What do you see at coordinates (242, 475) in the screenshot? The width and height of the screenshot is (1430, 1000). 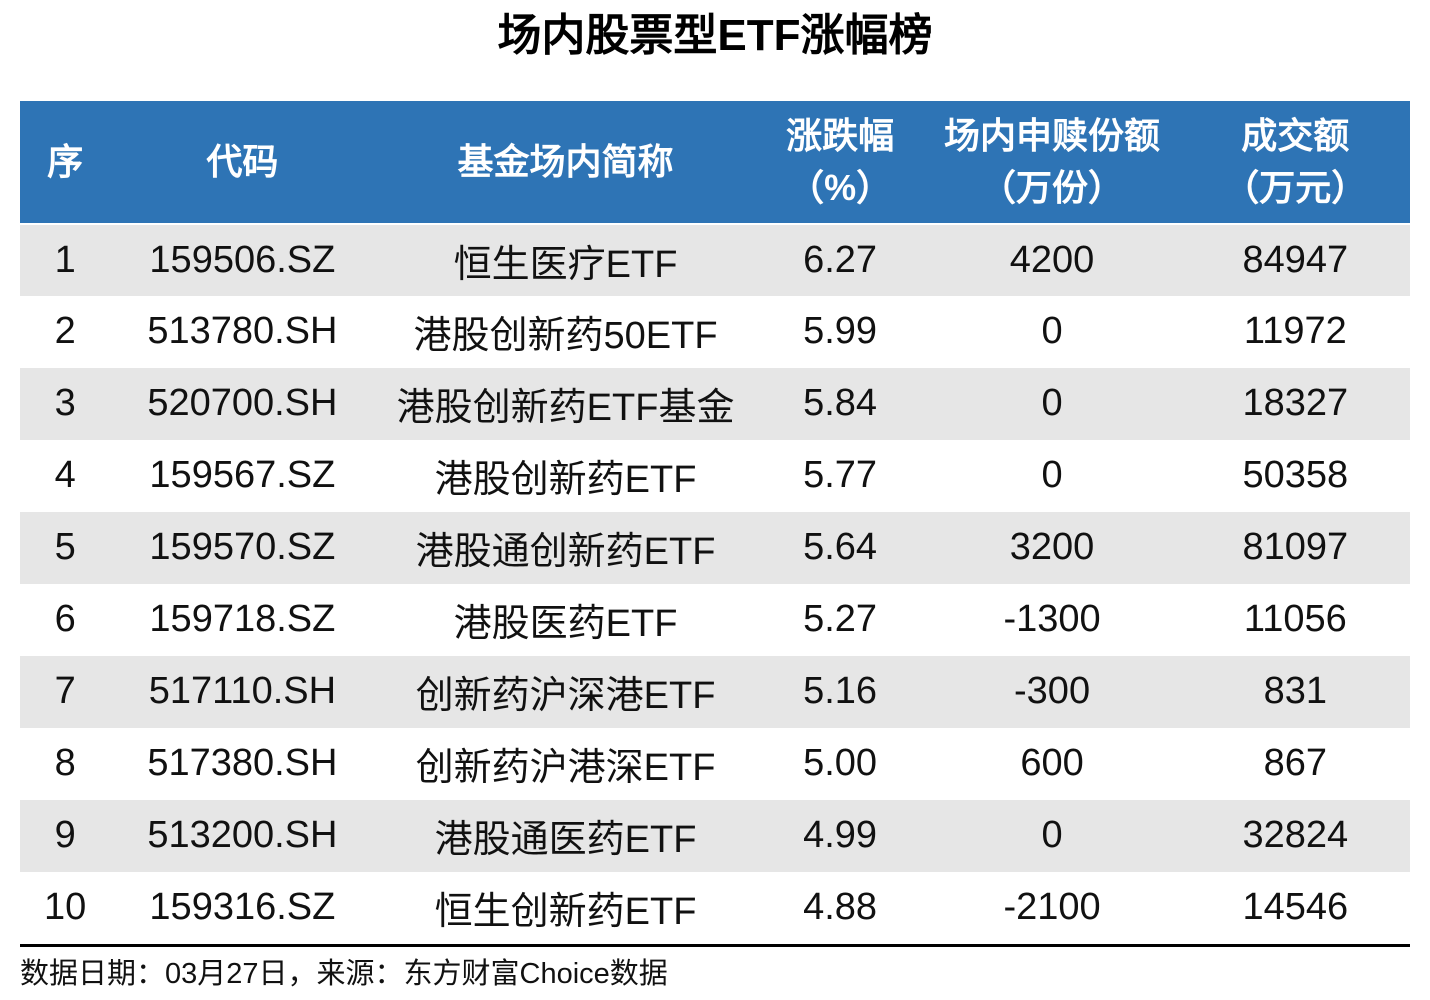 I see `cell-code: 159567.SZ` at bounding box center [242, 475].